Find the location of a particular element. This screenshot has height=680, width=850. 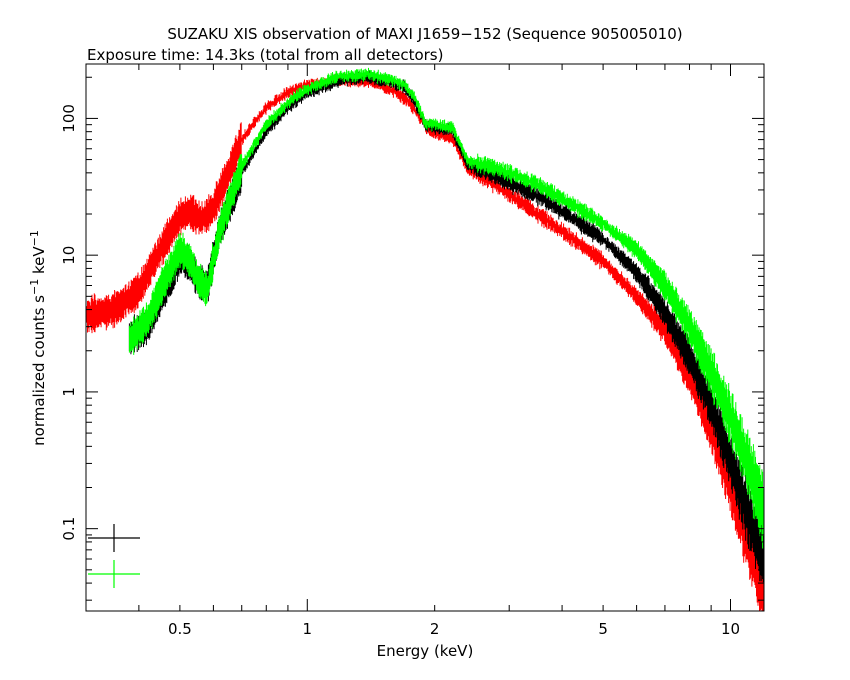

x-tick-label: 1 is located at coordinates (308, 629).